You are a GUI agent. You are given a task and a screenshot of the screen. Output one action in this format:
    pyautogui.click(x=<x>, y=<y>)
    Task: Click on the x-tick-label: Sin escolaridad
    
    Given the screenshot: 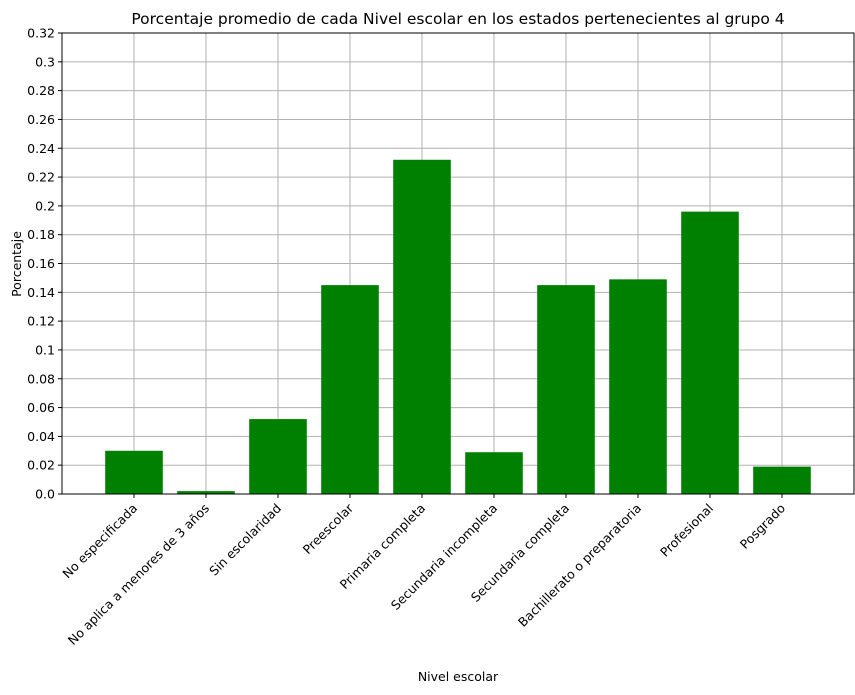 What is the action you would take?
    pyautogui.click(x=245, y=540)
    